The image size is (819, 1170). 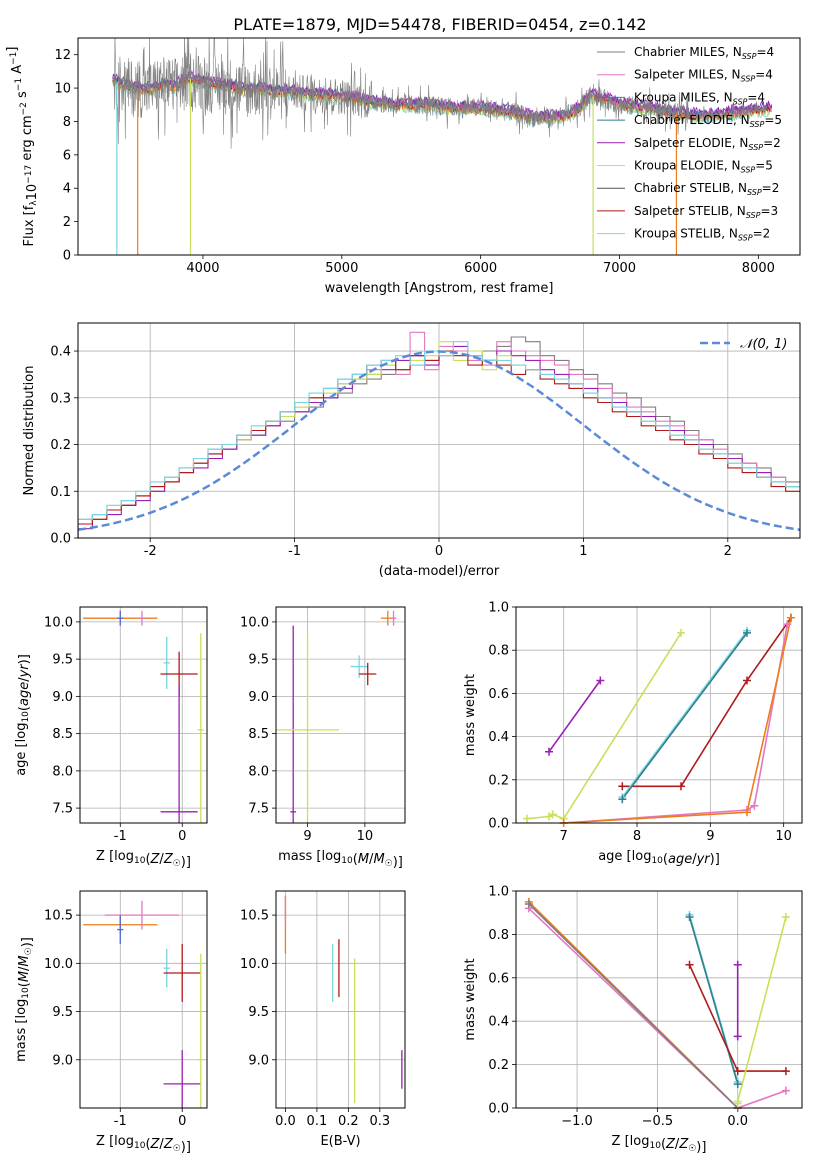 What do you see at coordinates (34, 203) in the screenshot?
I see `y-axis-label-part: λ` at bounding box center [34, 203].